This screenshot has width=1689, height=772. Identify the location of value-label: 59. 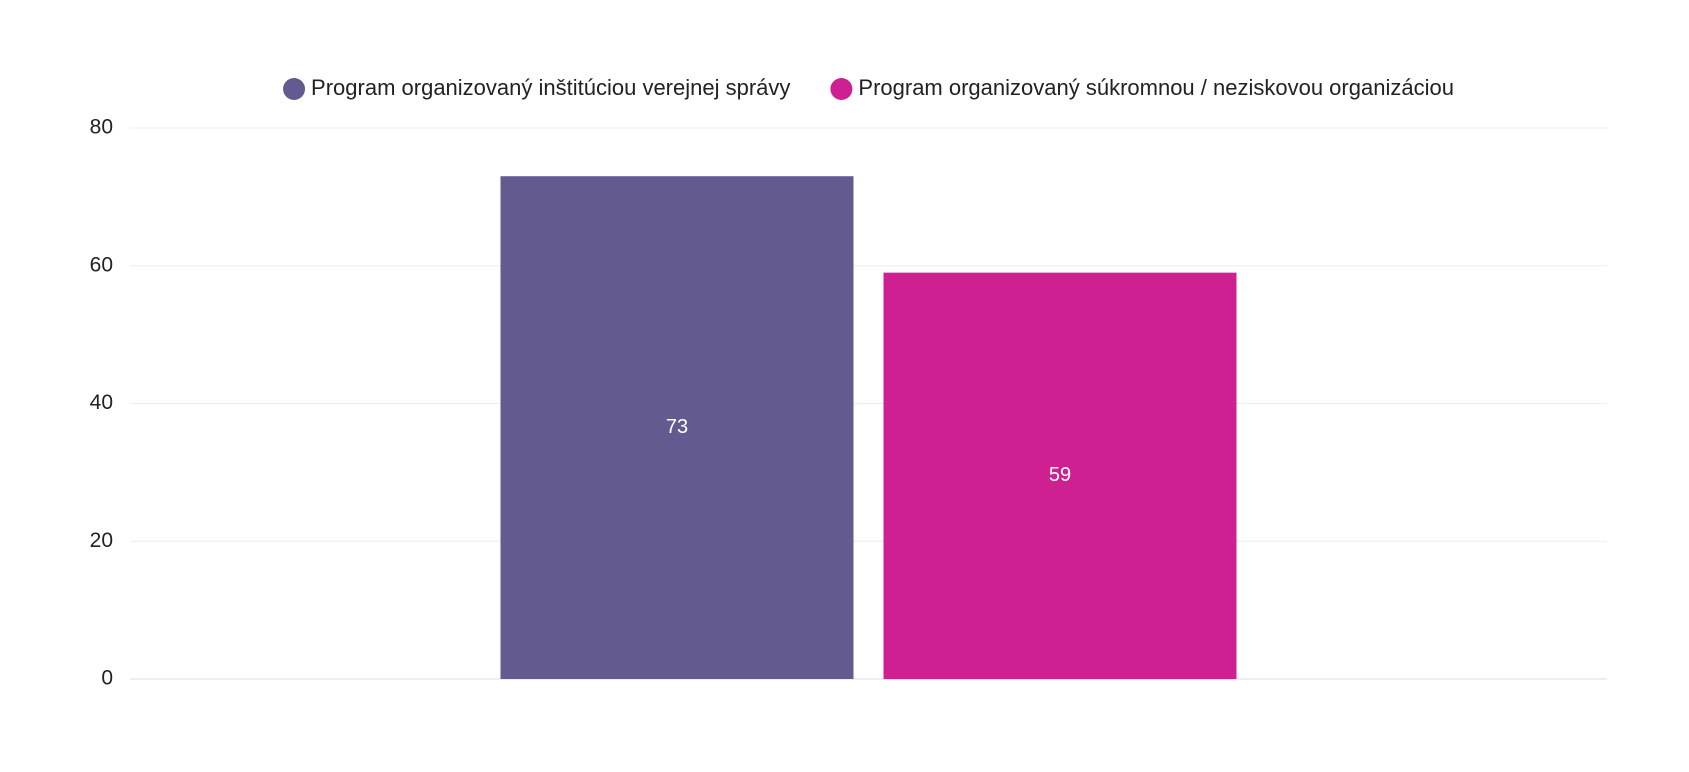
(1060, 475).